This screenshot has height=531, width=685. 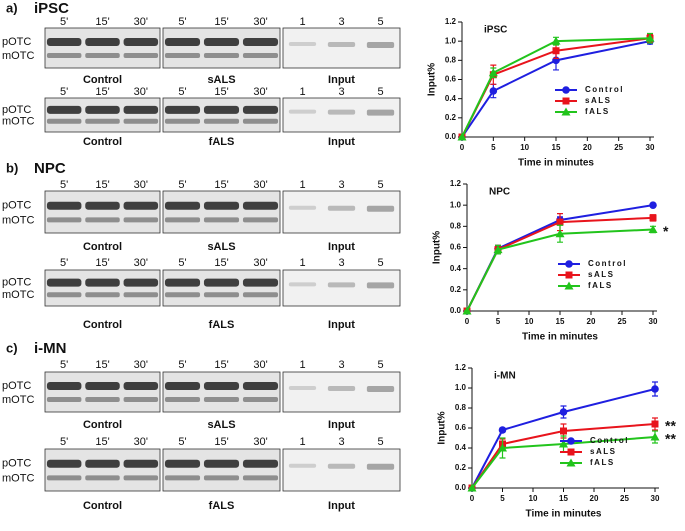 What do you see at coordinates (12, 347) in the screenshot?
I see `panel-label: c)` at bounding box center [12, 347].